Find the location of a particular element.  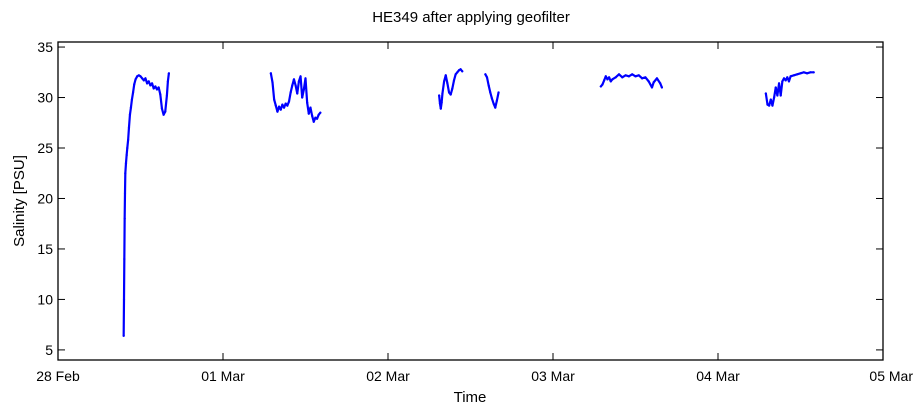

x-axis-label: Time is located at coordinates (470, 397).